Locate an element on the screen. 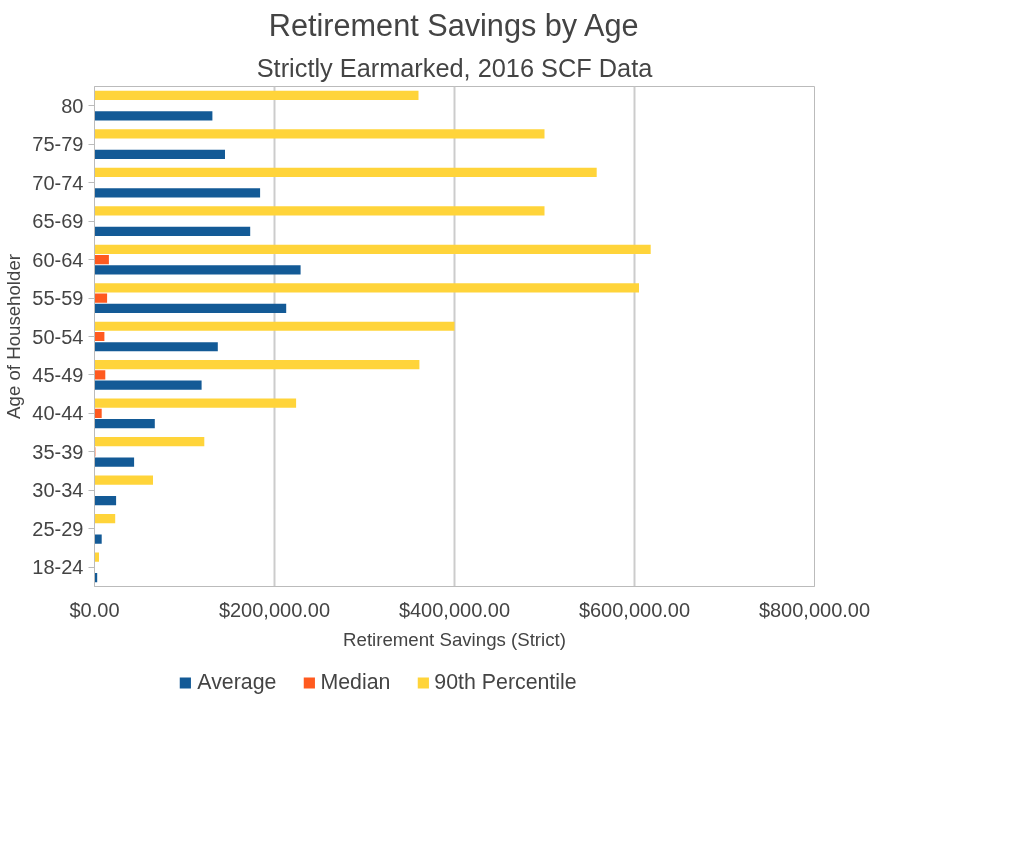  legend-label: Median is located at coordinates (355, 682).